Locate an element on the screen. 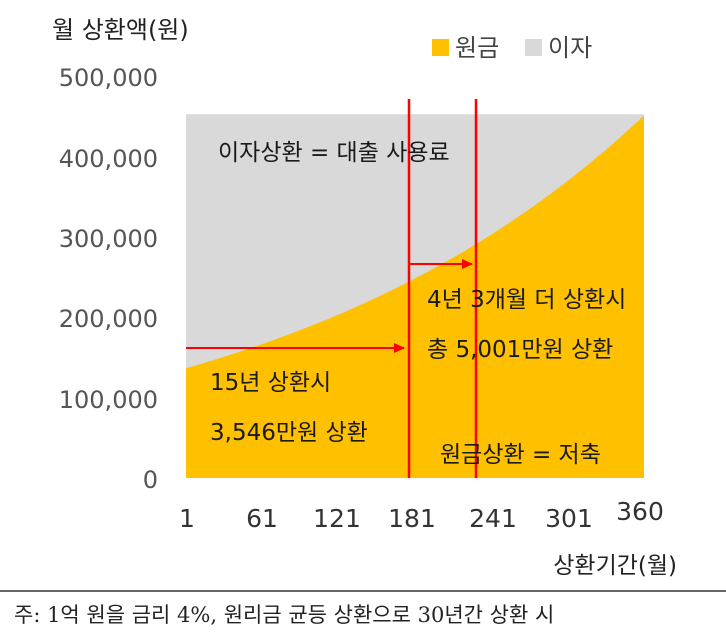 This screenshot has width=726, height=638. annotation-fifteen-line2: 3,546만원 상환 is located at coordinates (289, 433).